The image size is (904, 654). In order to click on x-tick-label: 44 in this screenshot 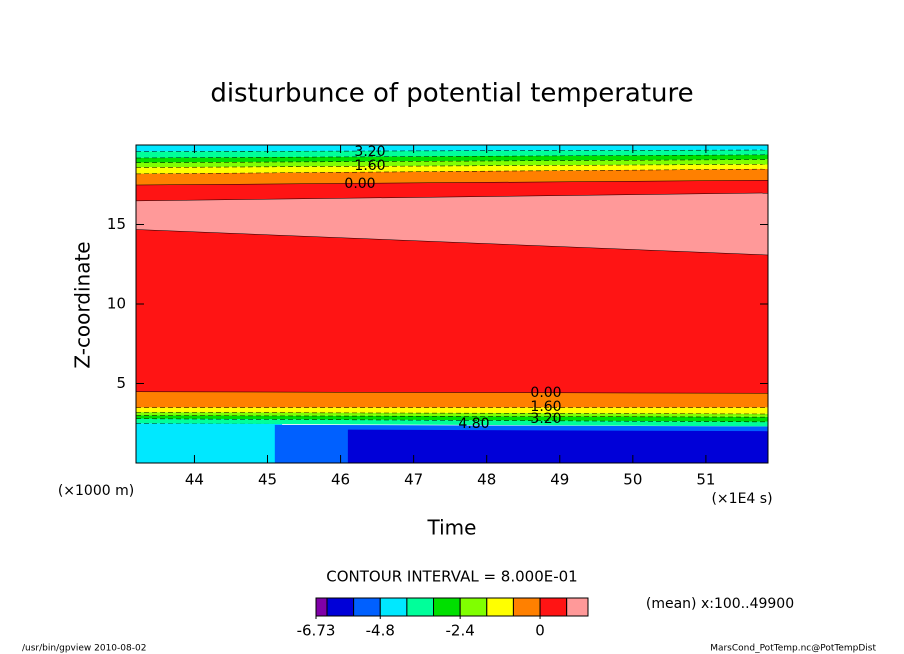, I will do `click(194, 480)`.